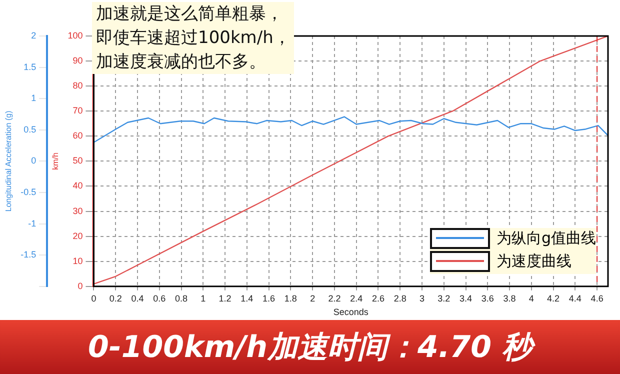  What do you see at coordinates (30, 67) in the screenshot?
I see `y2-tick-label: 1.5` at bounding box center [30, 67].